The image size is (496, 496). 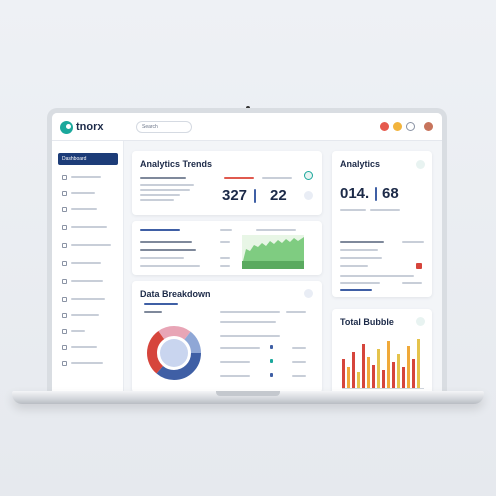 I want to click on search-input: Search, so click(x=164, y=127).